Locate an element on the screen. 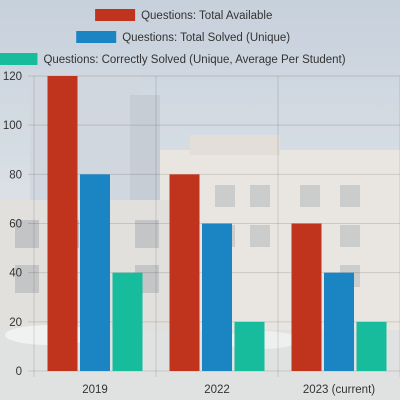 The width and height of the screenshot is (400, 400). legend-item: Questions: Total Available is located at coordinates (183, 15).